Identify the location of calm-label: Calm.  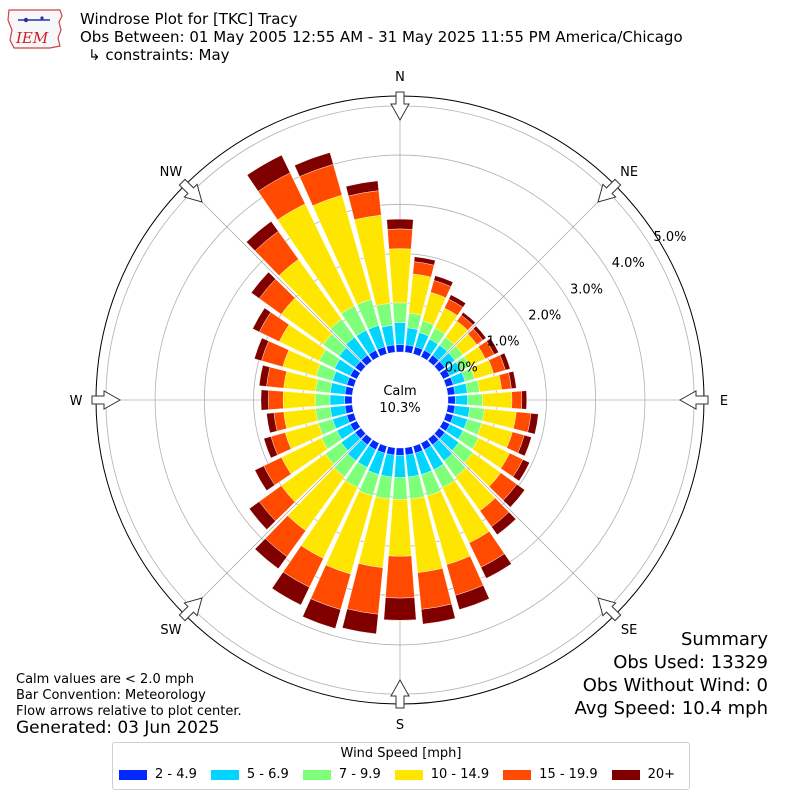
(399, 391).